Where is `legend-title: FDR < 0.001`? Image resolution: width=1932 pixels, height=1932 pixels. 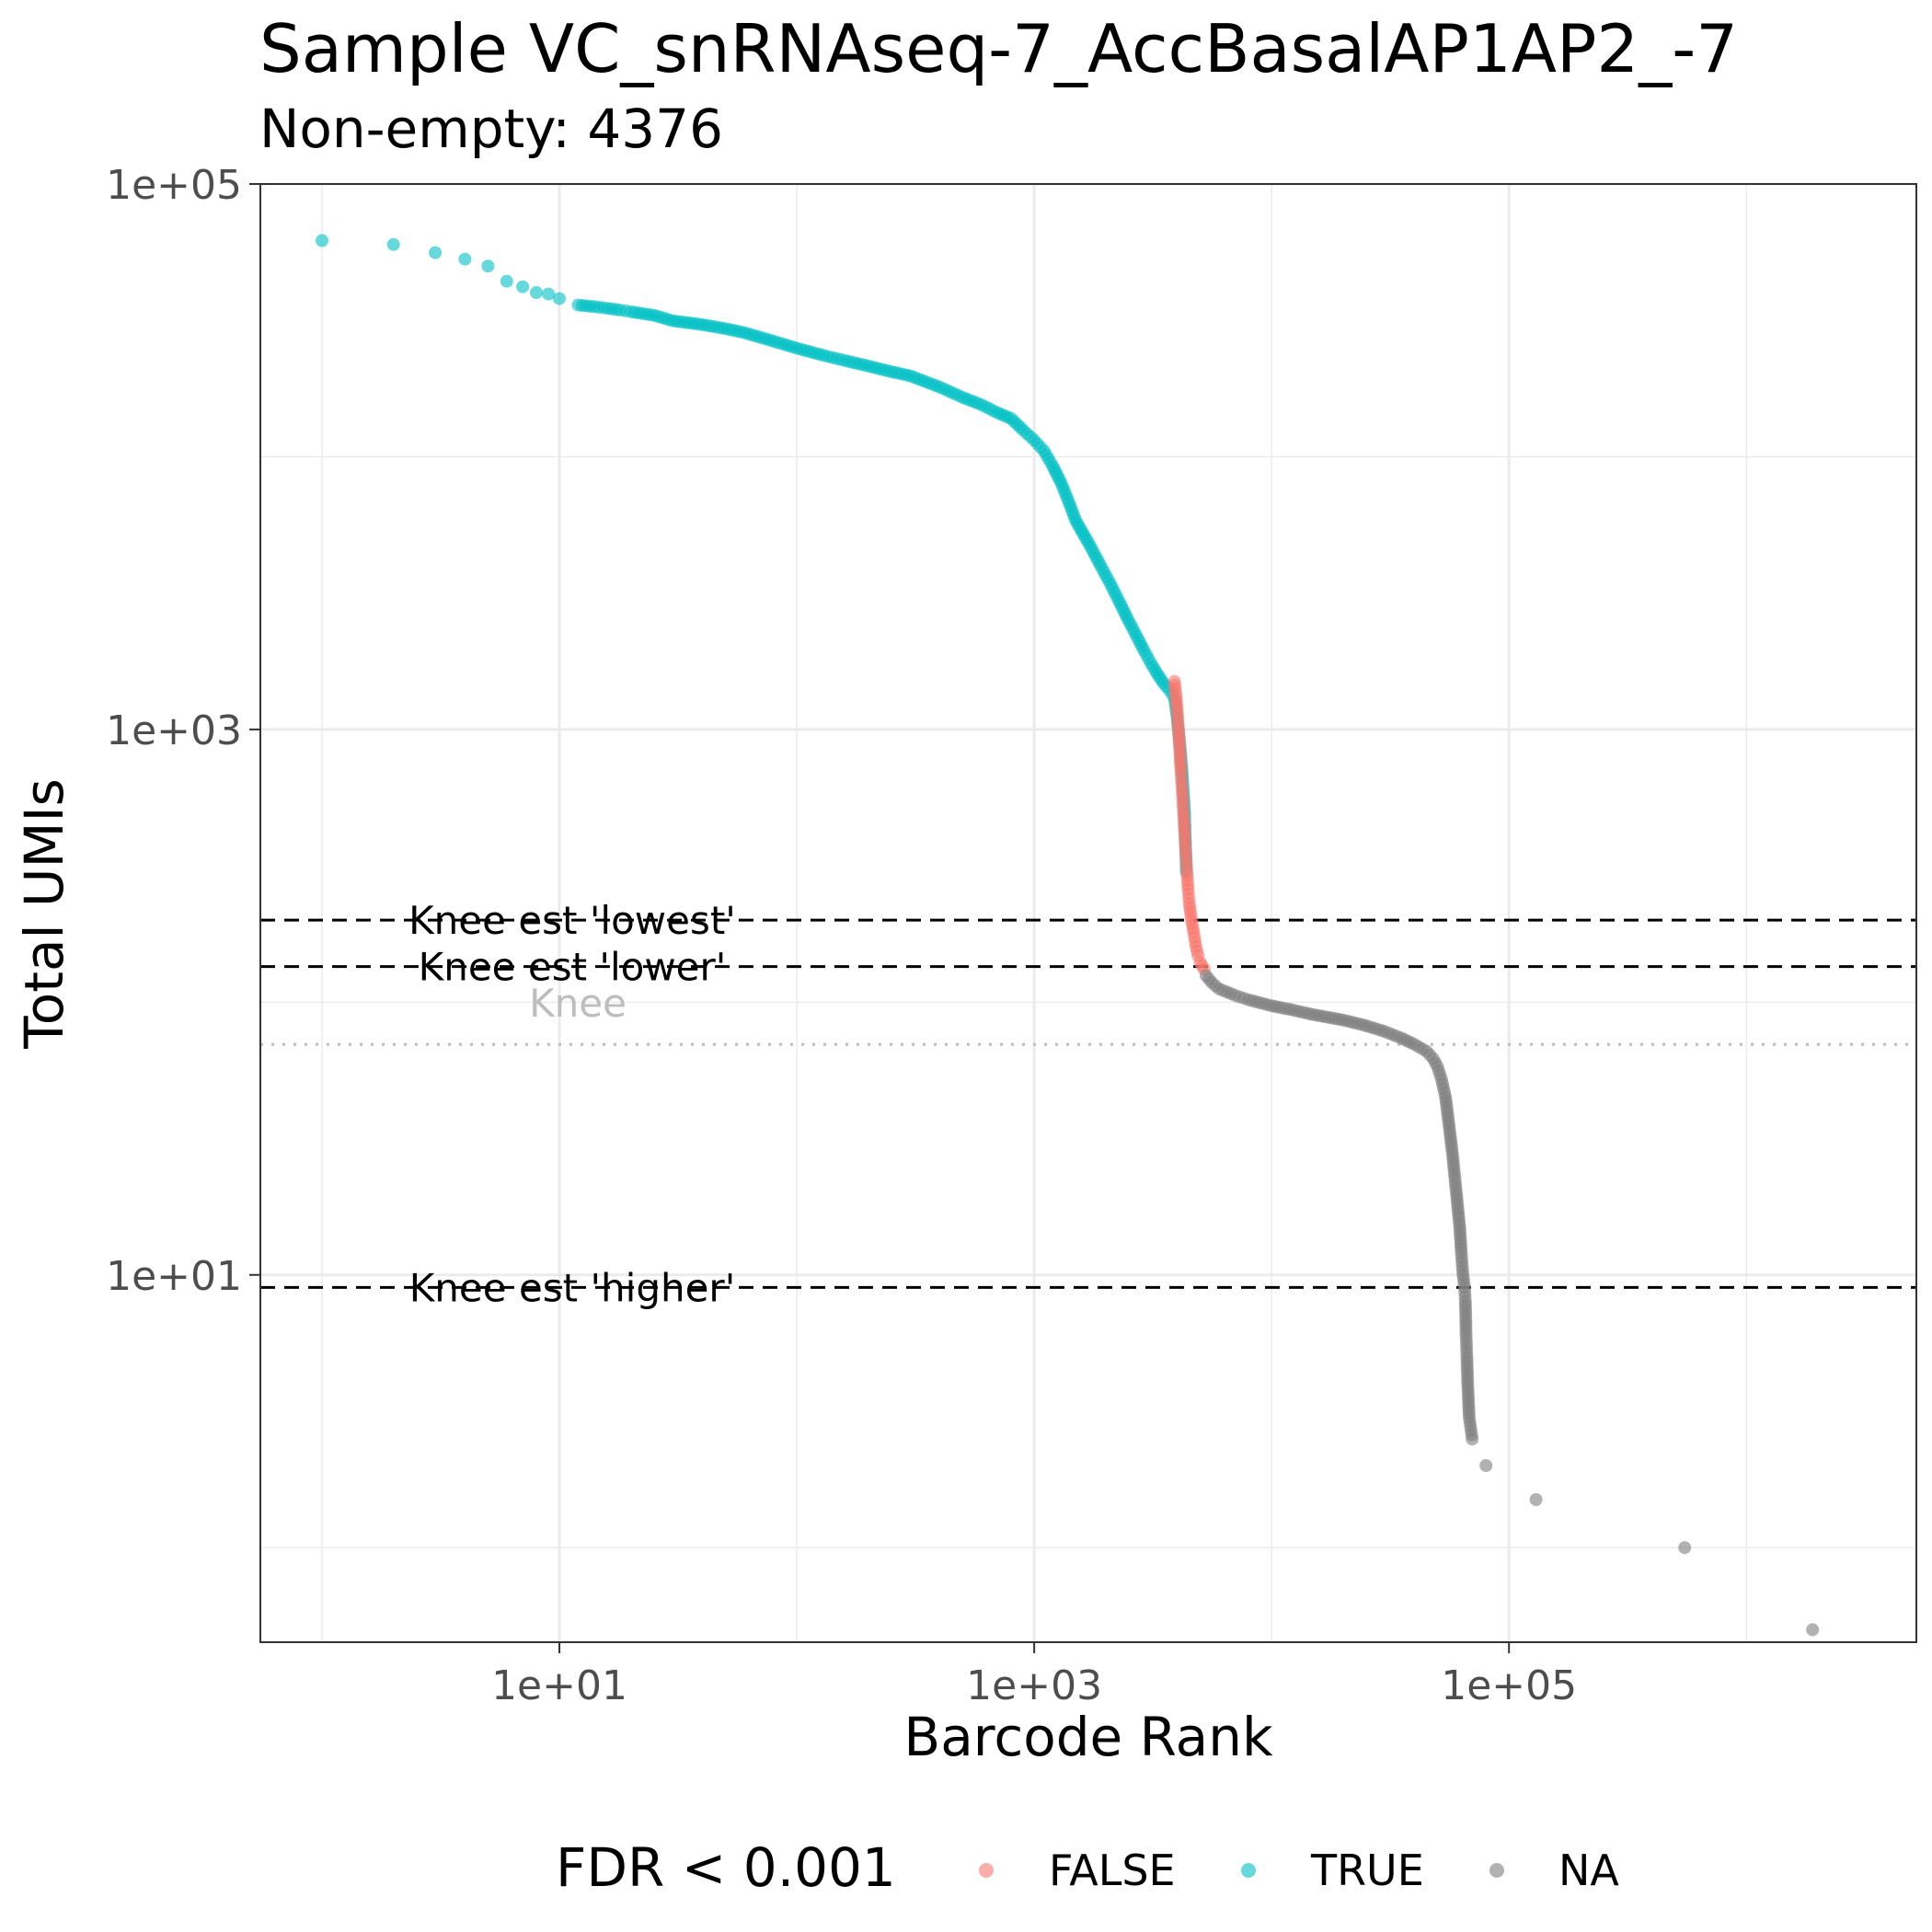 legend-title: FDR < 0.001 is located at coordinates (726, 1867).